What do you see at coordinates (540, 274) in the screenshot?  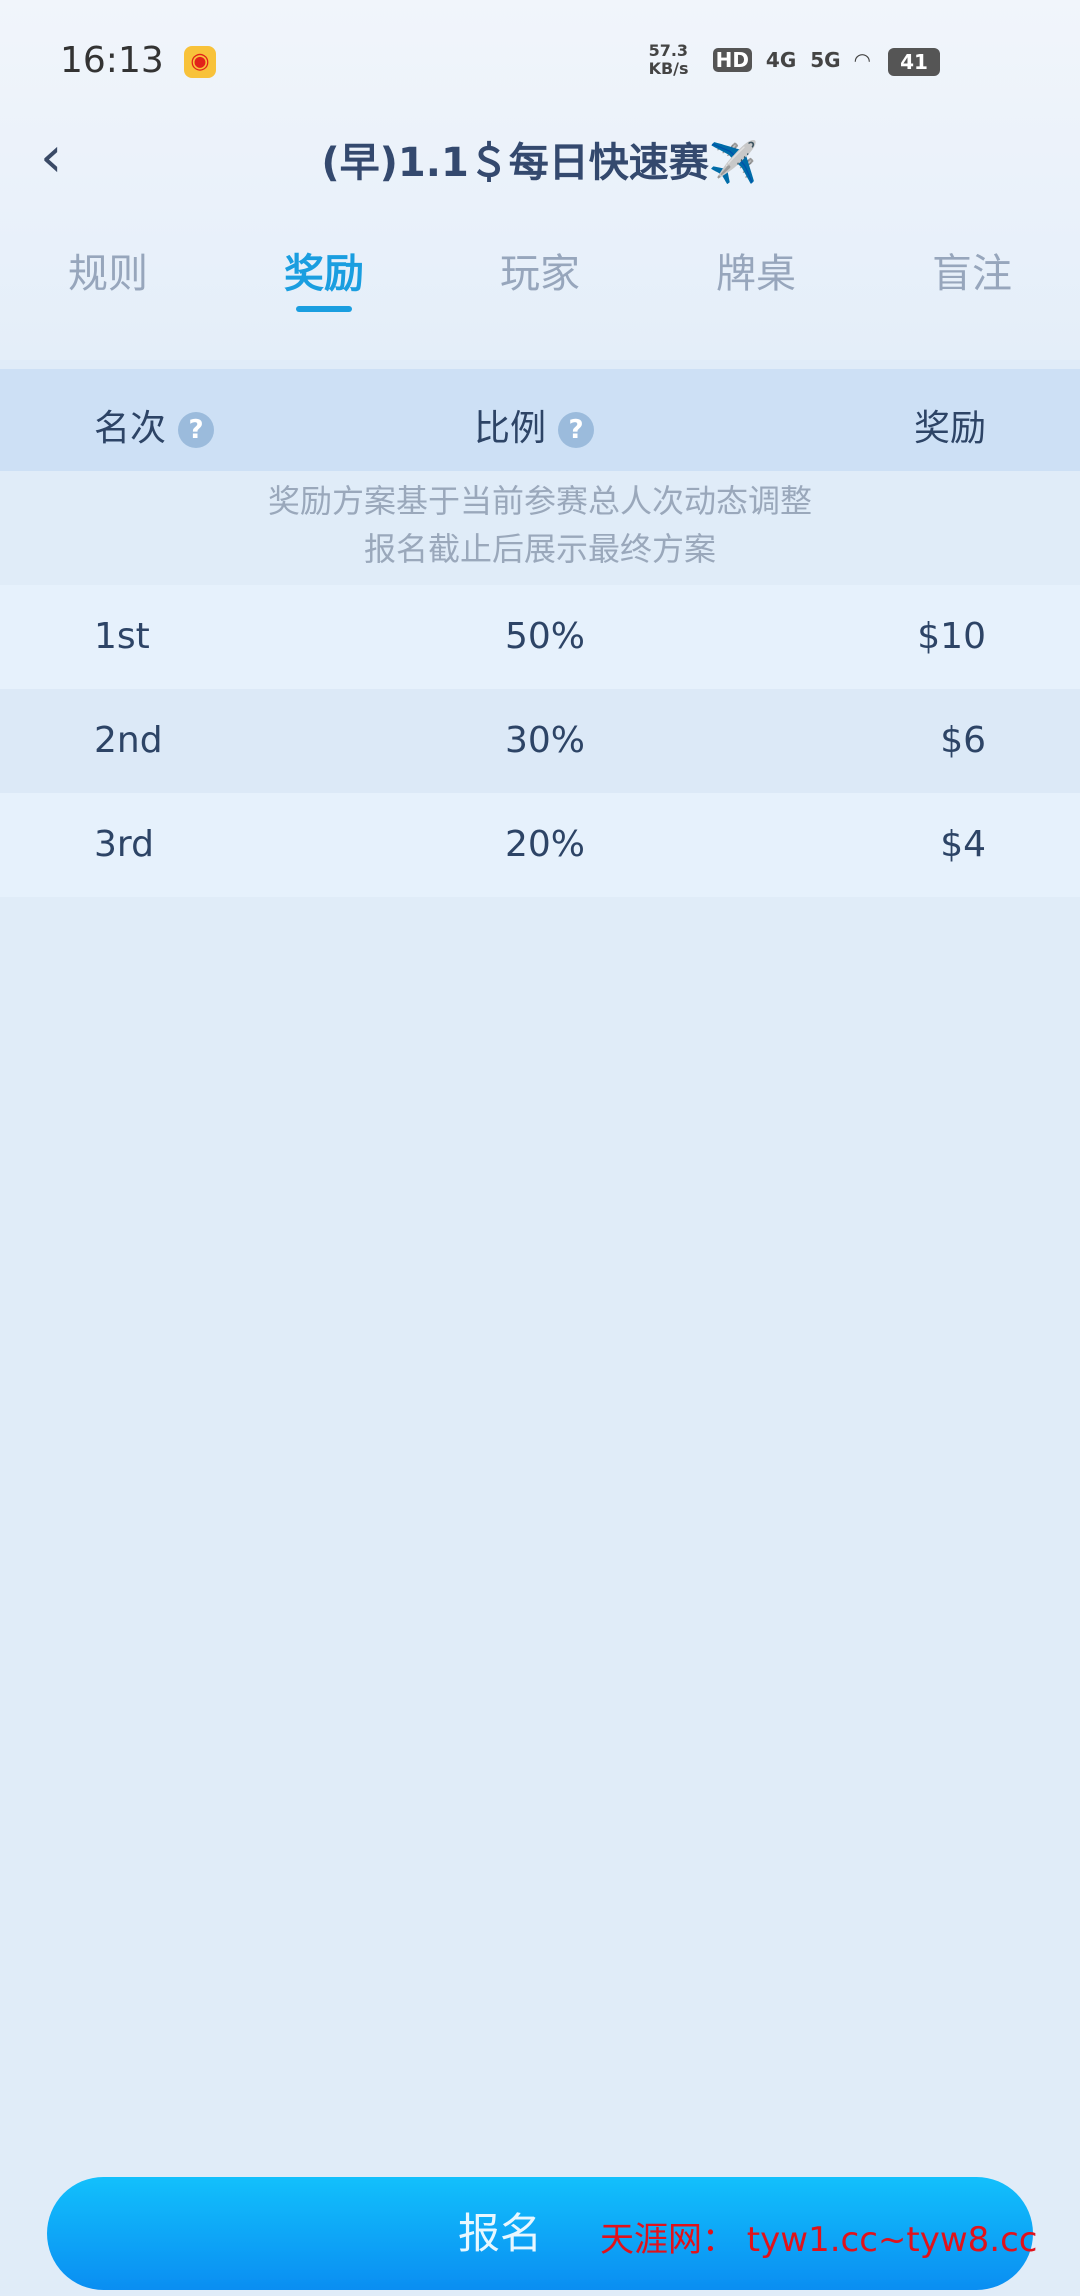 I see `tab-players: 玩家` at bounding box center [540, 274].